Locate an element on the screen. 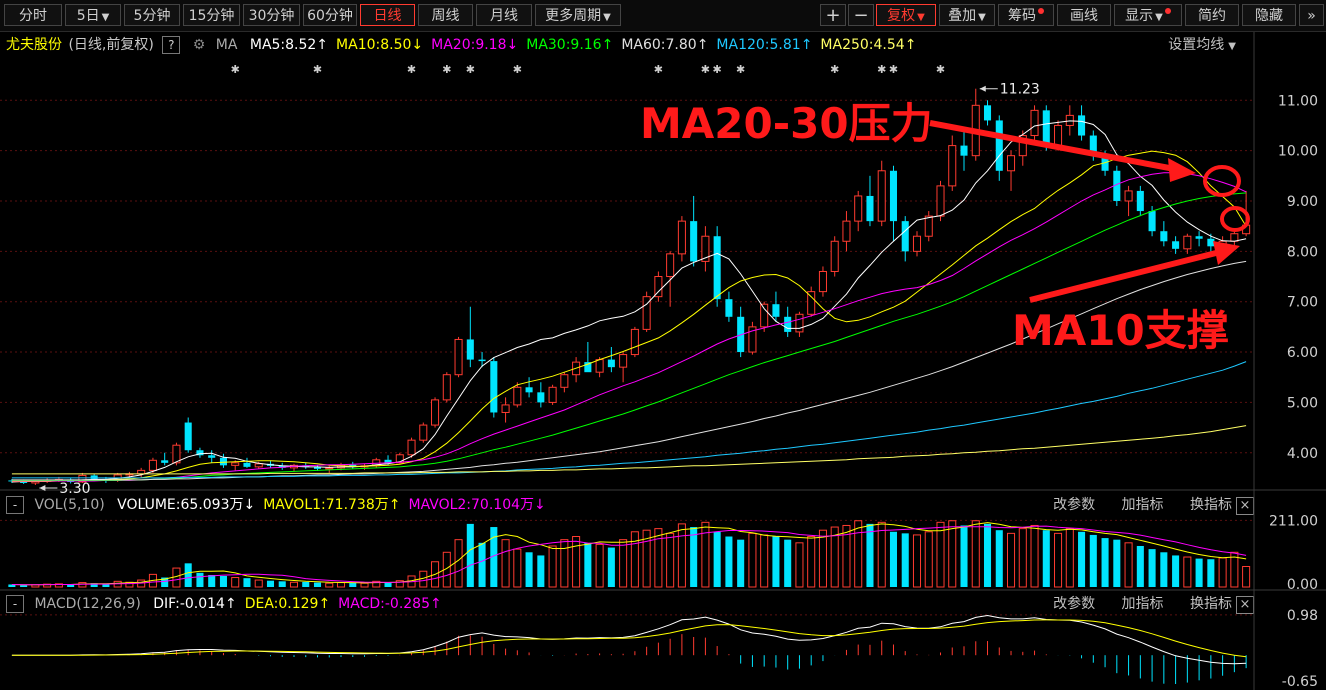 This screenshot has height=690, width=1326. overlay-button: 叠加 ▼ is located at coordinates (967, 15).